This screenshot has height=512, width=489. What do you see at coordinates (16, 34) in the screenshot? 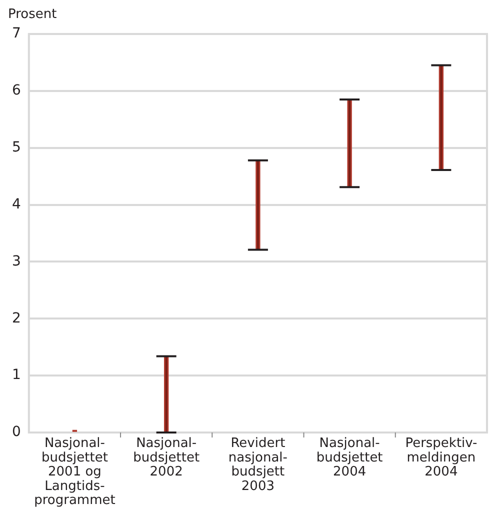
I see `y-tick-label: 7` at bounding box center [16, 34].